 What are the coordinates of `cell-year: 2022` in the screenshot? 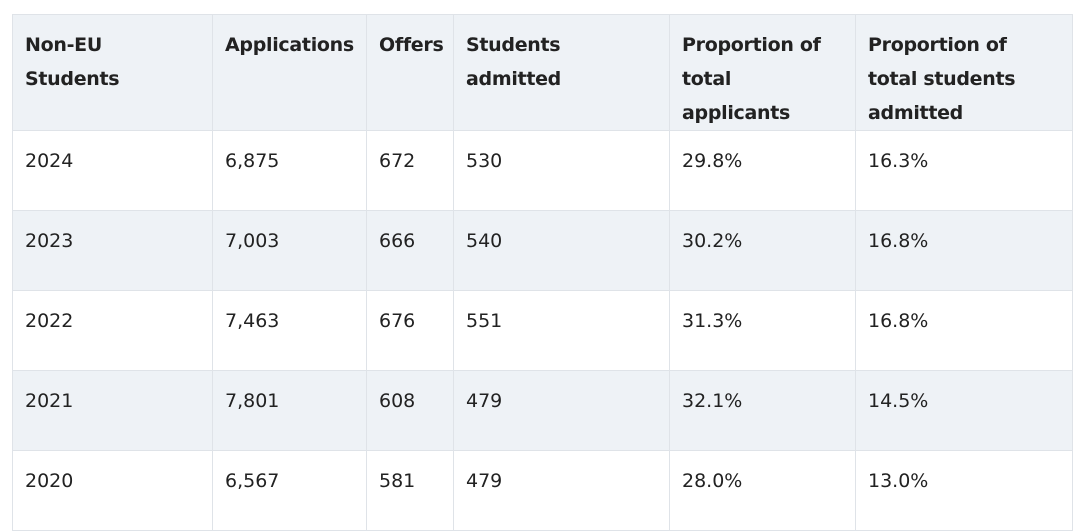 It's located at (112, 330).